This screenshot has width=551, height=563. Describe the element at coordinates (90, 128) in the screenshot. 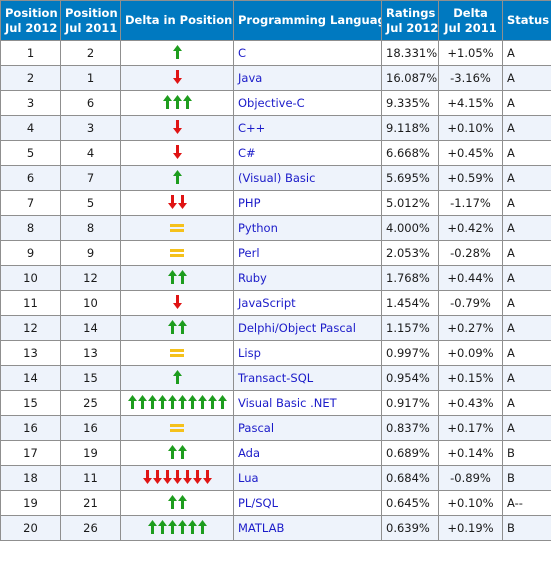

I see `position-2011-cell: 3` at that location.